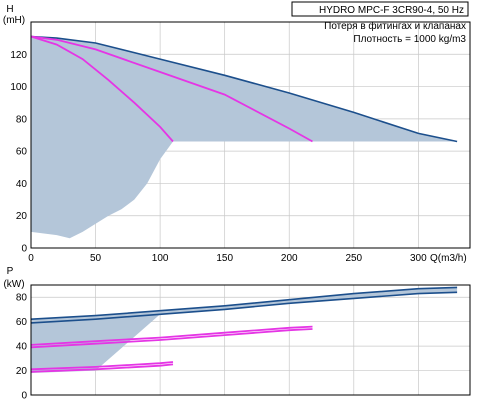 This screenshot has height=400, width=500. I want to click on head-ytick-label-2: 40, so click(22, 184).